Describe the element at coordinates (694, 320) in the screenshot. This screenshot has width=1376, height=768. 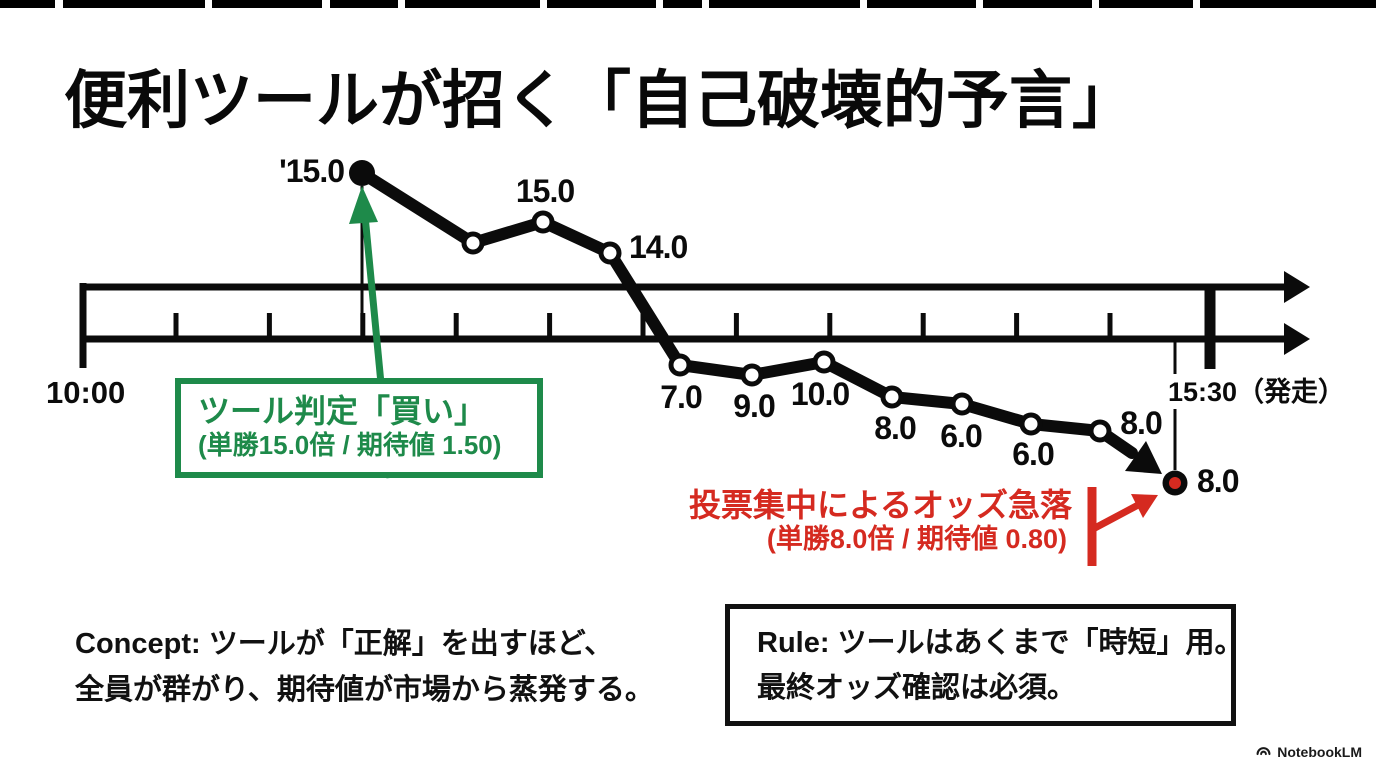
I see `timeline-axes` at that location.